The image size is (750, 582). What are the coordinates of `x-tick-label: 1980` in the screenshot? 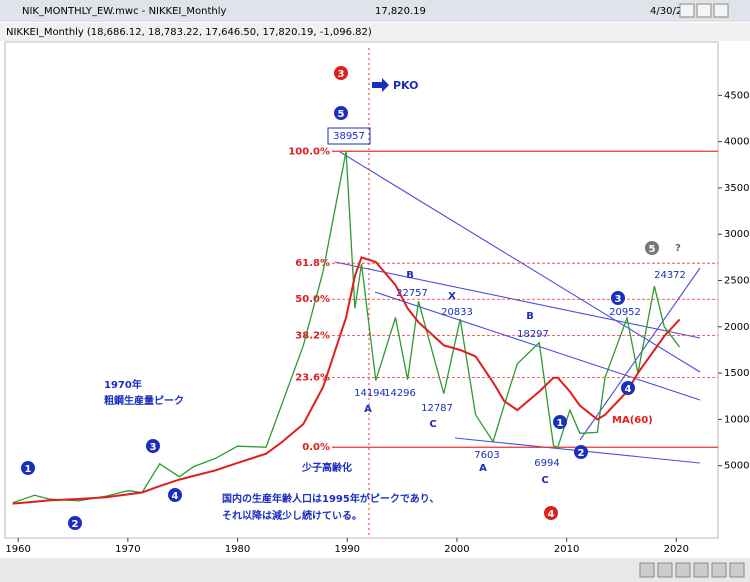 It's located at (237, 549).